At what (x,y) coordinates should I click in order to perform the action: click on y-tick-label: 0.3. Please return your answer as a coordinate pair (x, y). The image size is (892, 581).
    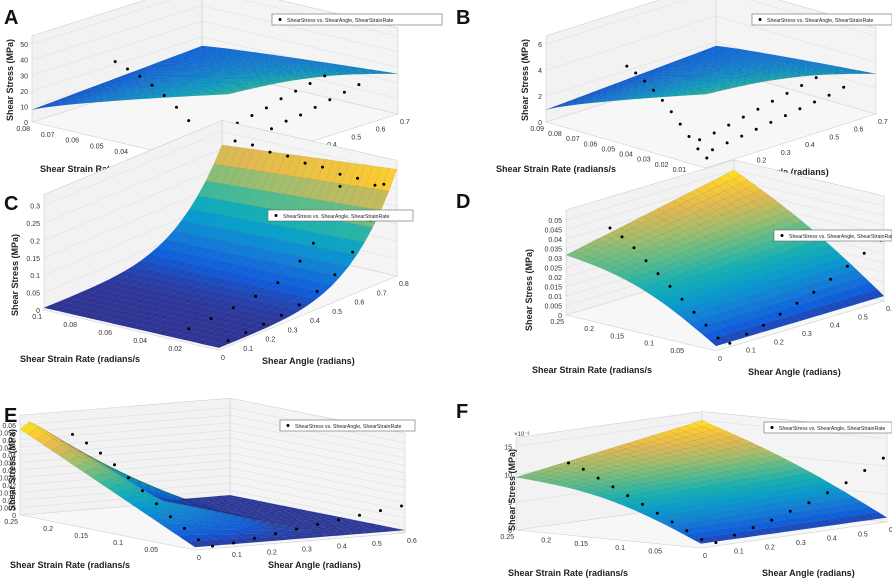
    Looking at the image, I should click on (786, 153).